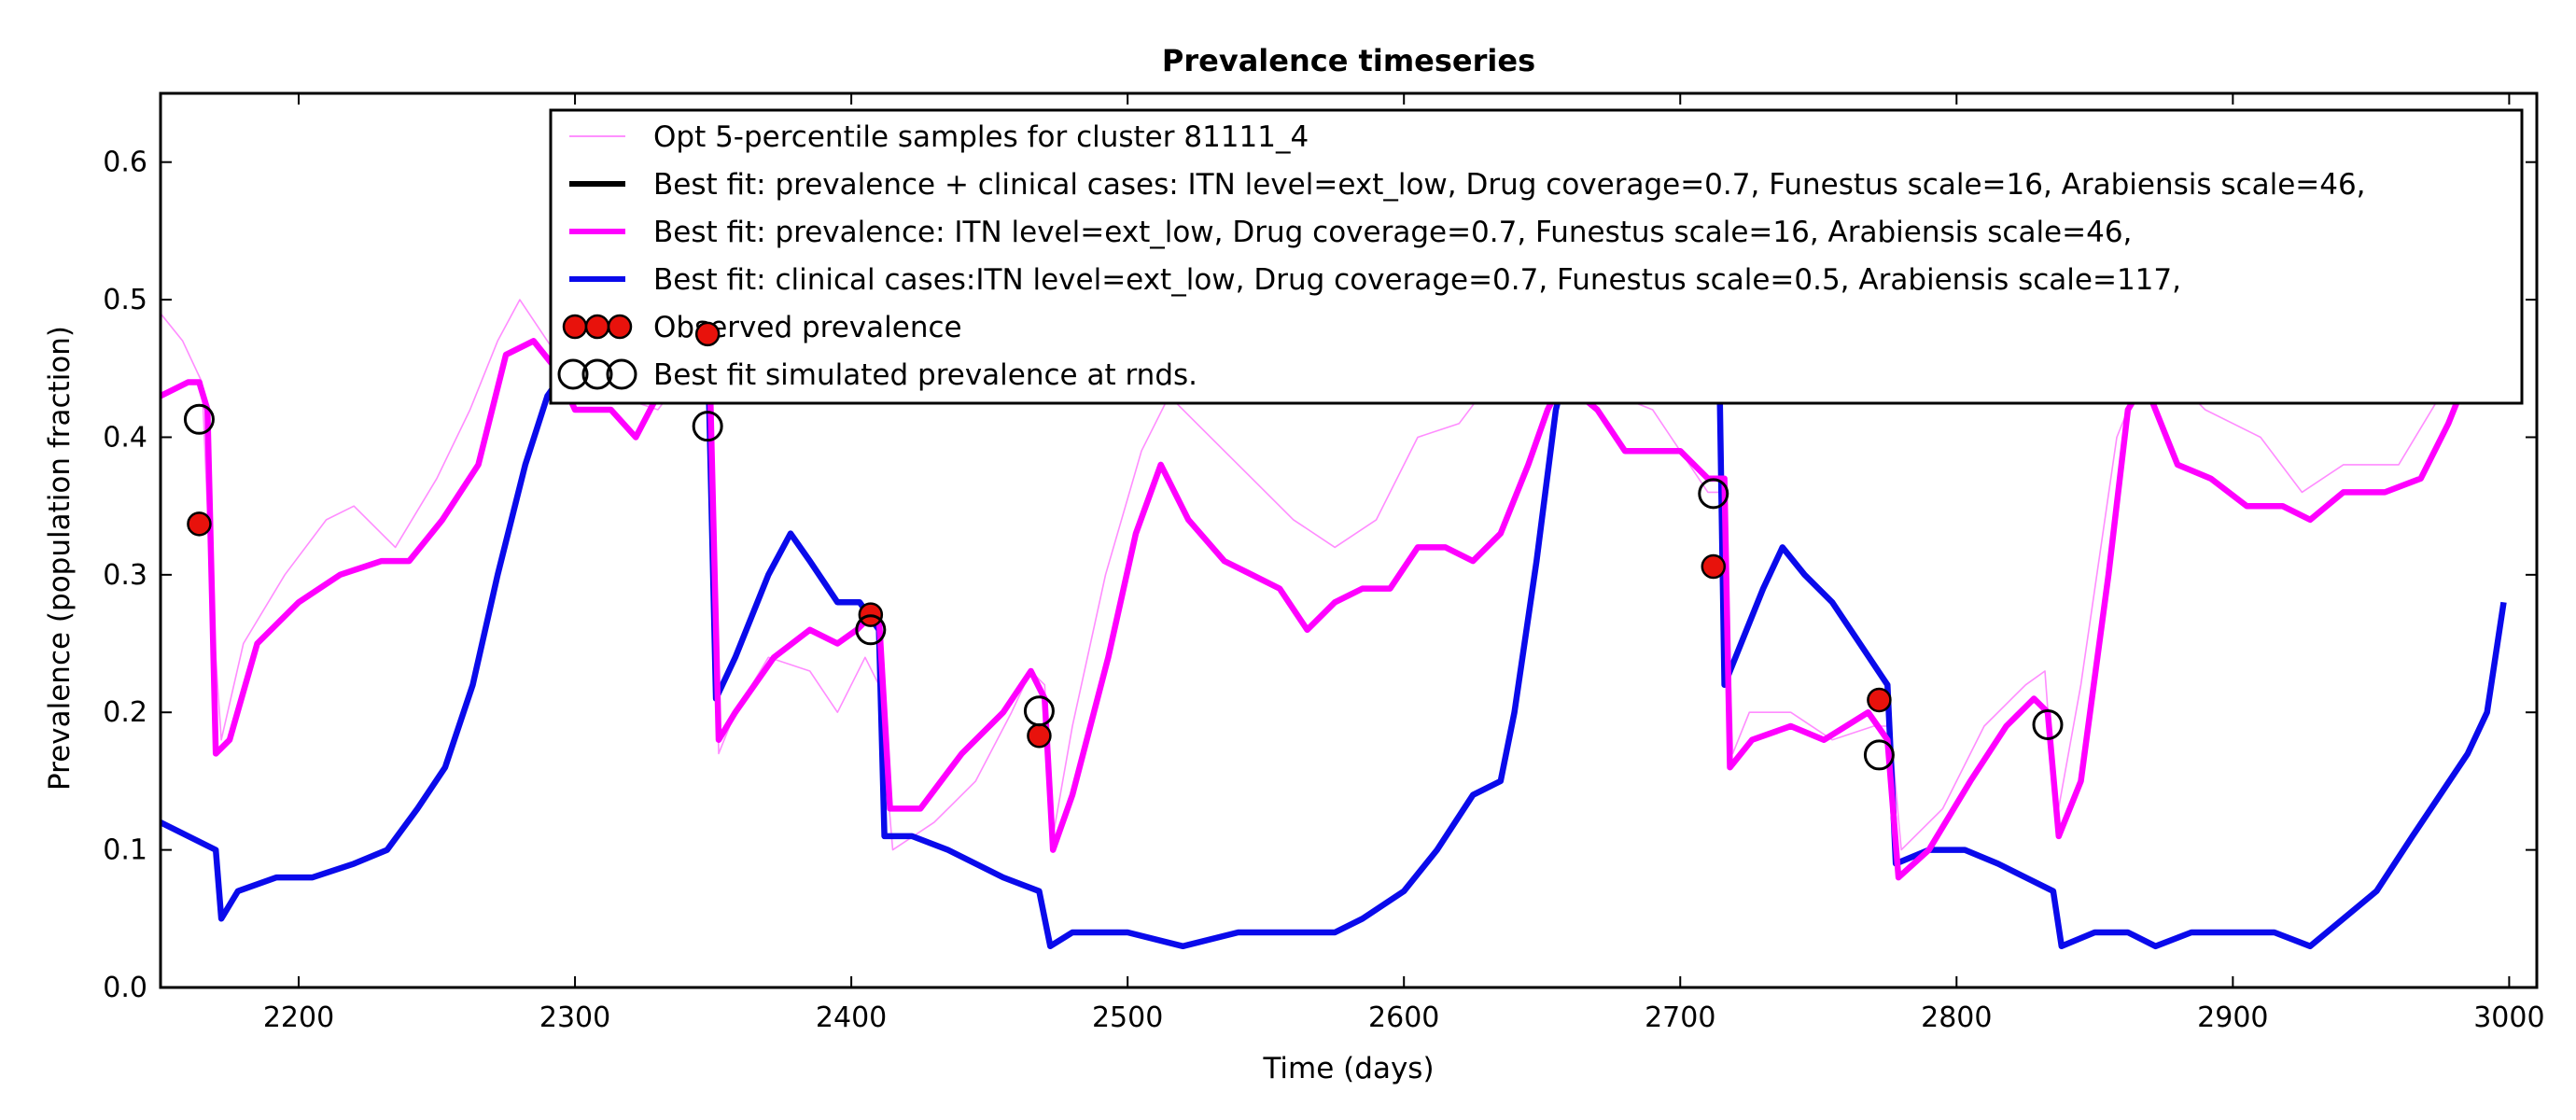  What do you see at coordinates (2232, 1017) in the screenshot?
I see `x-tick-label: 2900` at bounding box center [2232, 1017].